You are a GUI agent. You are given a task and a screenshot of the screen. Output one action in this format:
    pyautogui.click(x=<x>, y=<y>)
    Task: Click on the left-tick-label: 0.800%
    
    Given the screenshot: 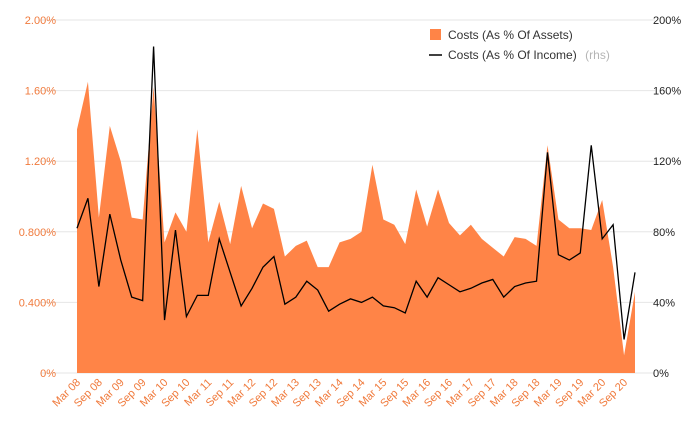 What is the action you would take?
    pyautogui.click(x=38, y=233)
    